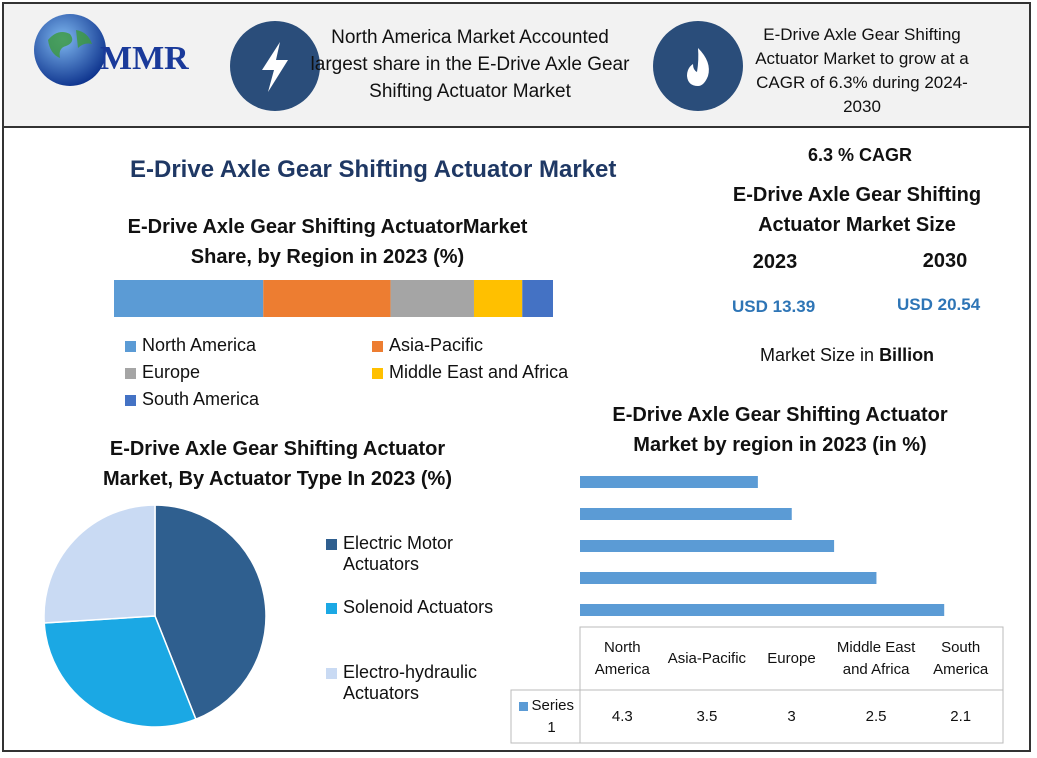  Describe the element at coordinates (961, 658) in the screenshot. I see `table-header: South America` at that location.